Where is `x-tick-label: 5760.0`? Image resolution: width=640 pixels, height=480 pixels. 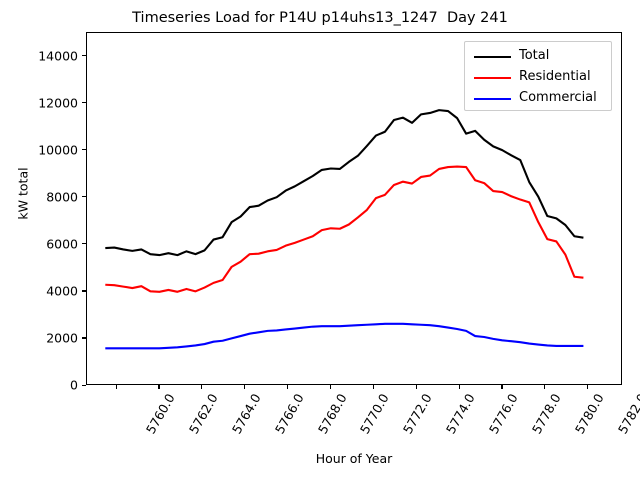 x-tick-label: 5760.0 is located at coordinates (160, 414).